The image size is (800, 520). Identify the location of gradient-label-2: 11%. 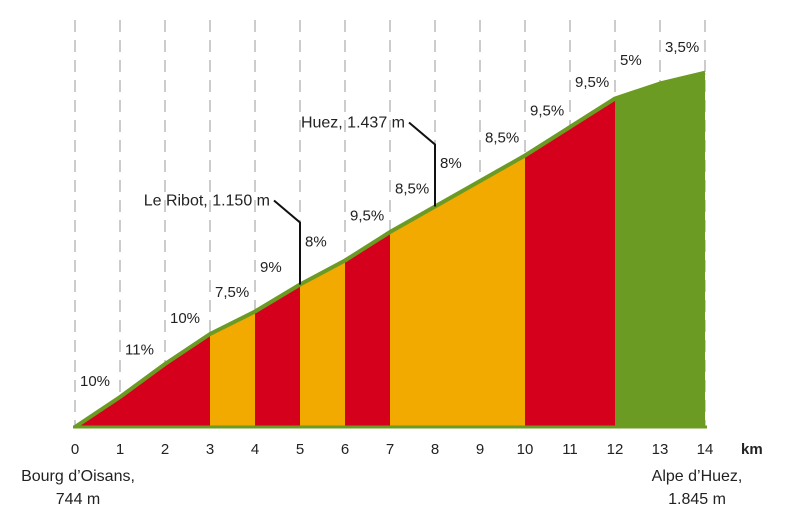
(139, 350).